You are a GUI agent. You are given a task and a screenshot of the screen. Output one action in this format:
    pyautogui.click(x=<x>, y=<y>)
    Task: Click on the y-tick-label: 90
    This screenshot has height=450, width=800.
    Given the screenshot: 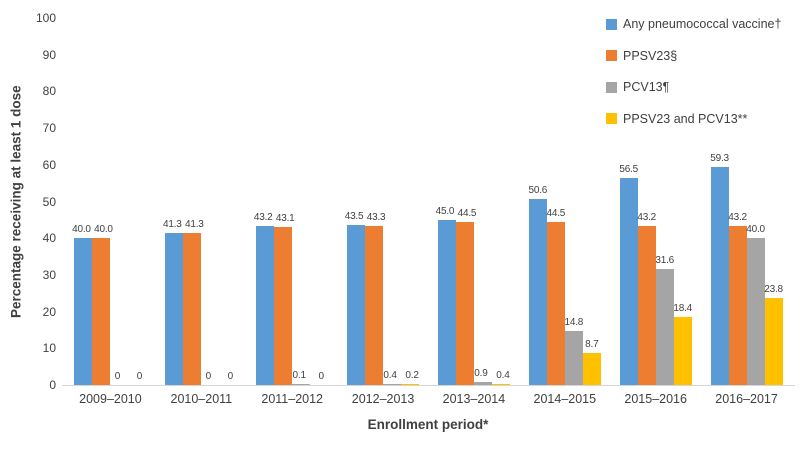 What is the action you would take?
    pyautogui.click(x=49, y=54)
    